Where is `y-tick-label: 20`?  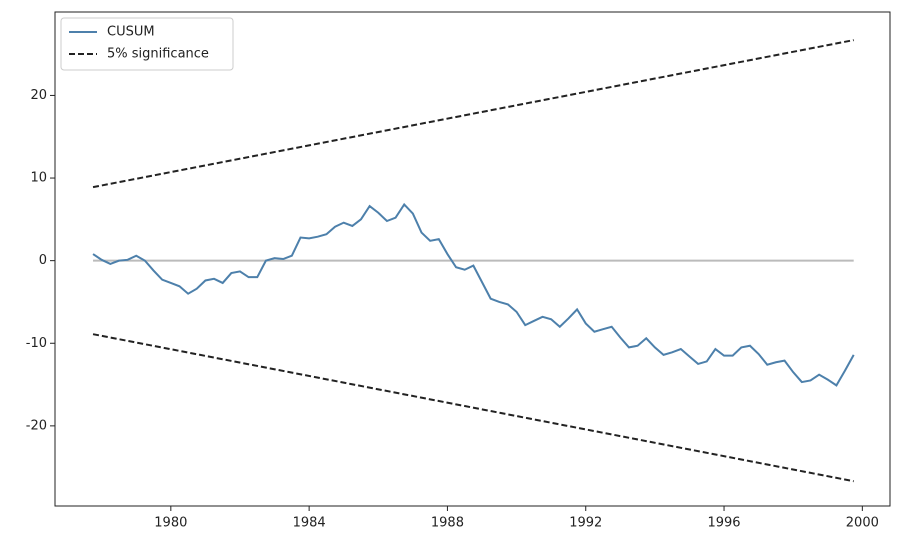 y-tick-label: 20 is located at coordinates (38, 95).